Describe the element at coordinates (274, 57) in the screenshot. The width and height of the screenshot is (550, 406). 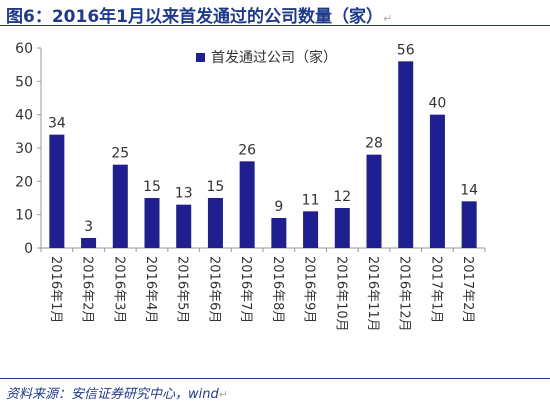
I see `legend-label: 首发通过公司（家）` at that location.